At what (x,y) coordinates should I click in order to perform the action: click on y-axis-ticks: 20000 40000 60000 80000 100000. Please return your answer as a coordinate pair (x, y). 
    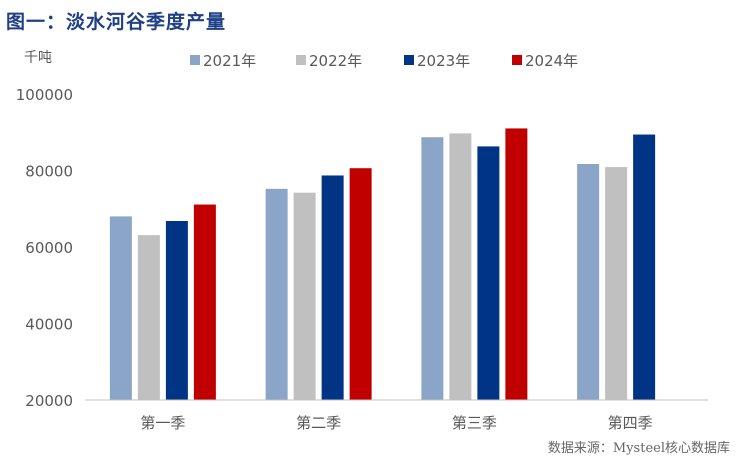
    Looking at the image, I should click on (44, 248).